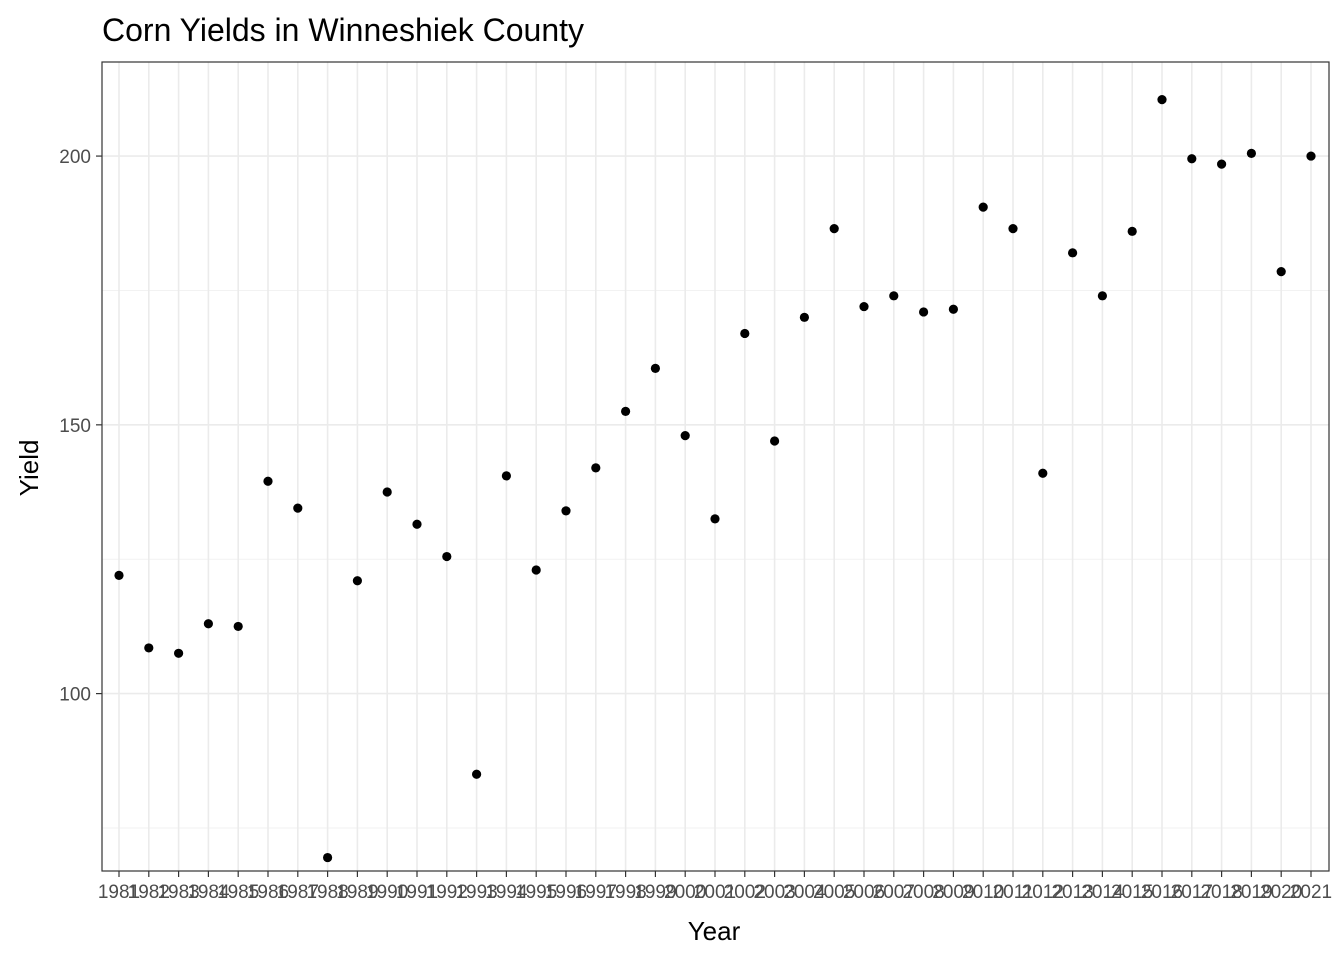 This screenshot has height=960, width=1344. I want to click on x-tick-label: 2000, so click(685, 892).